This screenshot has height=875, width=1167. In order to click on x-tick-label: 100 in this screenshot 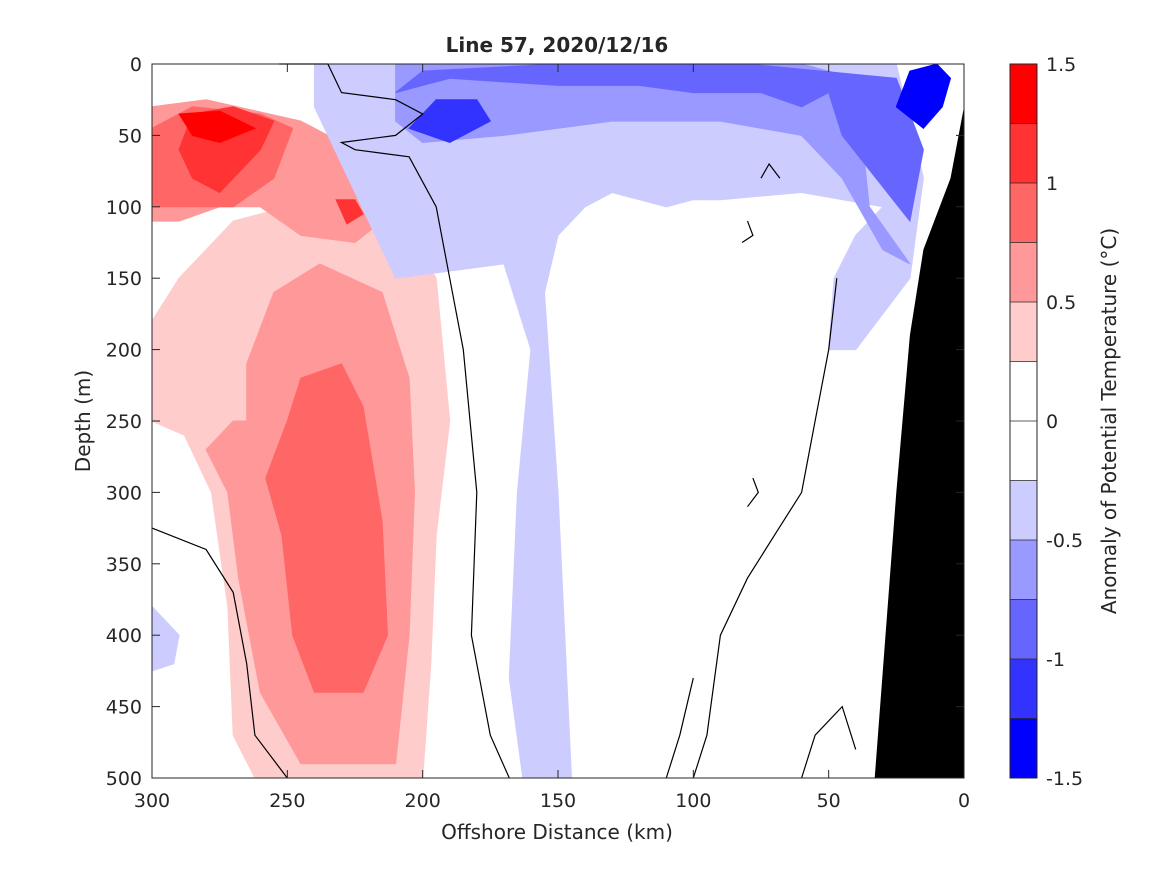, I will do `click(693, 801)`.